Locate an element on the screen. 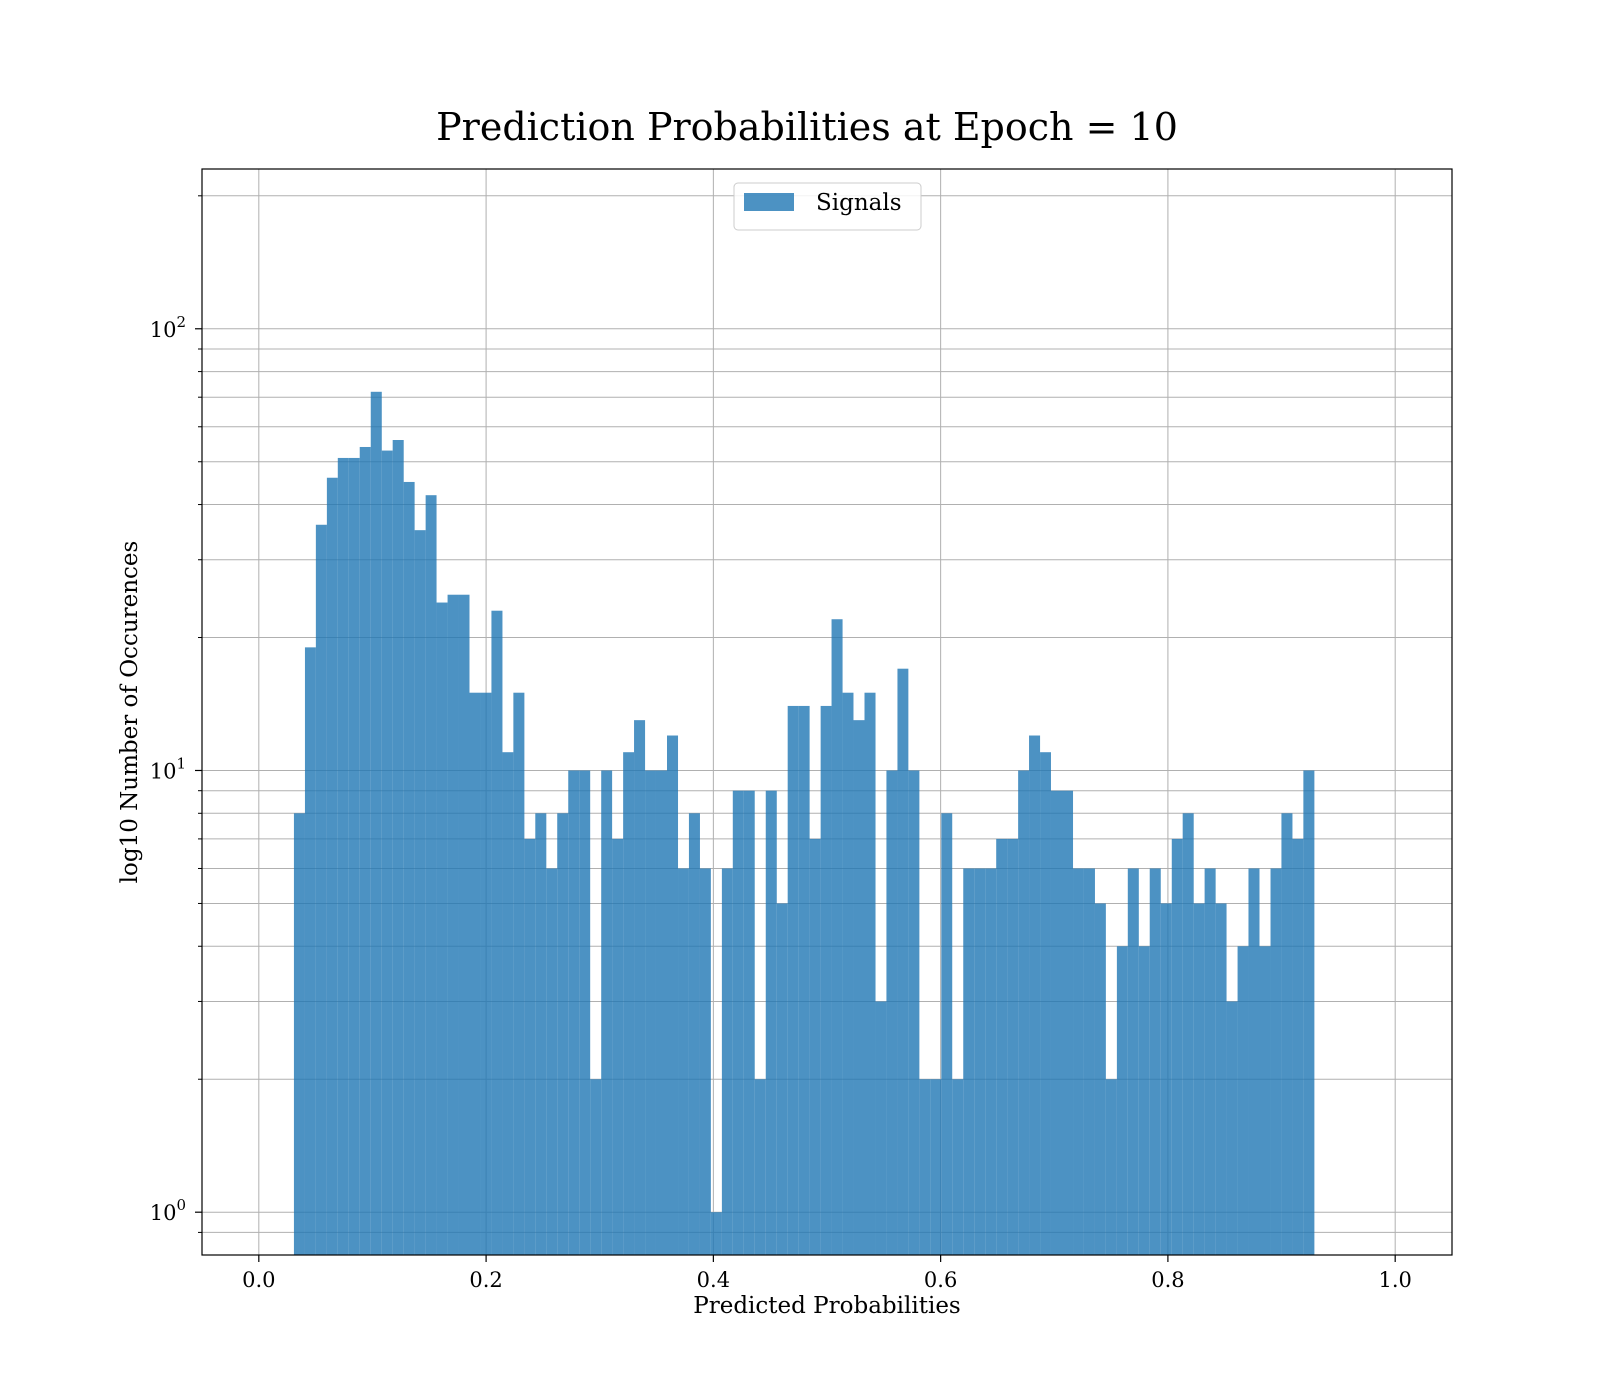 Image resolution: width=1600 pixels, height=1400 pixels. y-tick-label: 10⁰ is located at coordinates (168, 1210).